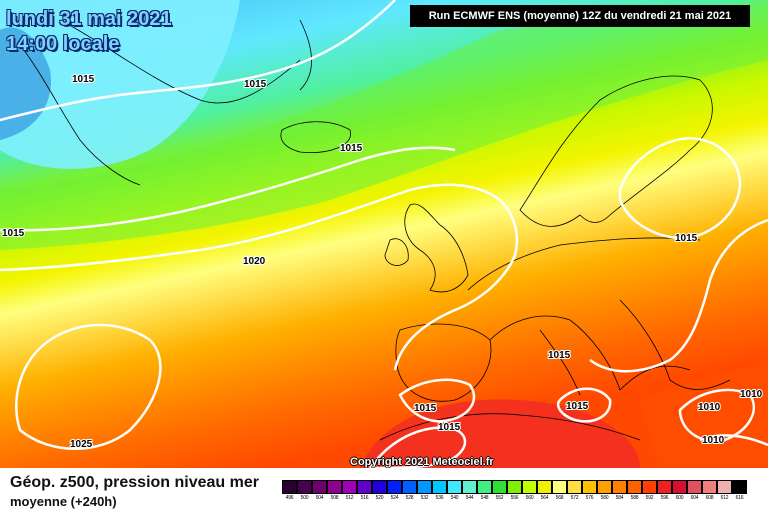  Describe the element at coordinates (709, 498) in the screenshot. I see `scale-value: 608` at that location.